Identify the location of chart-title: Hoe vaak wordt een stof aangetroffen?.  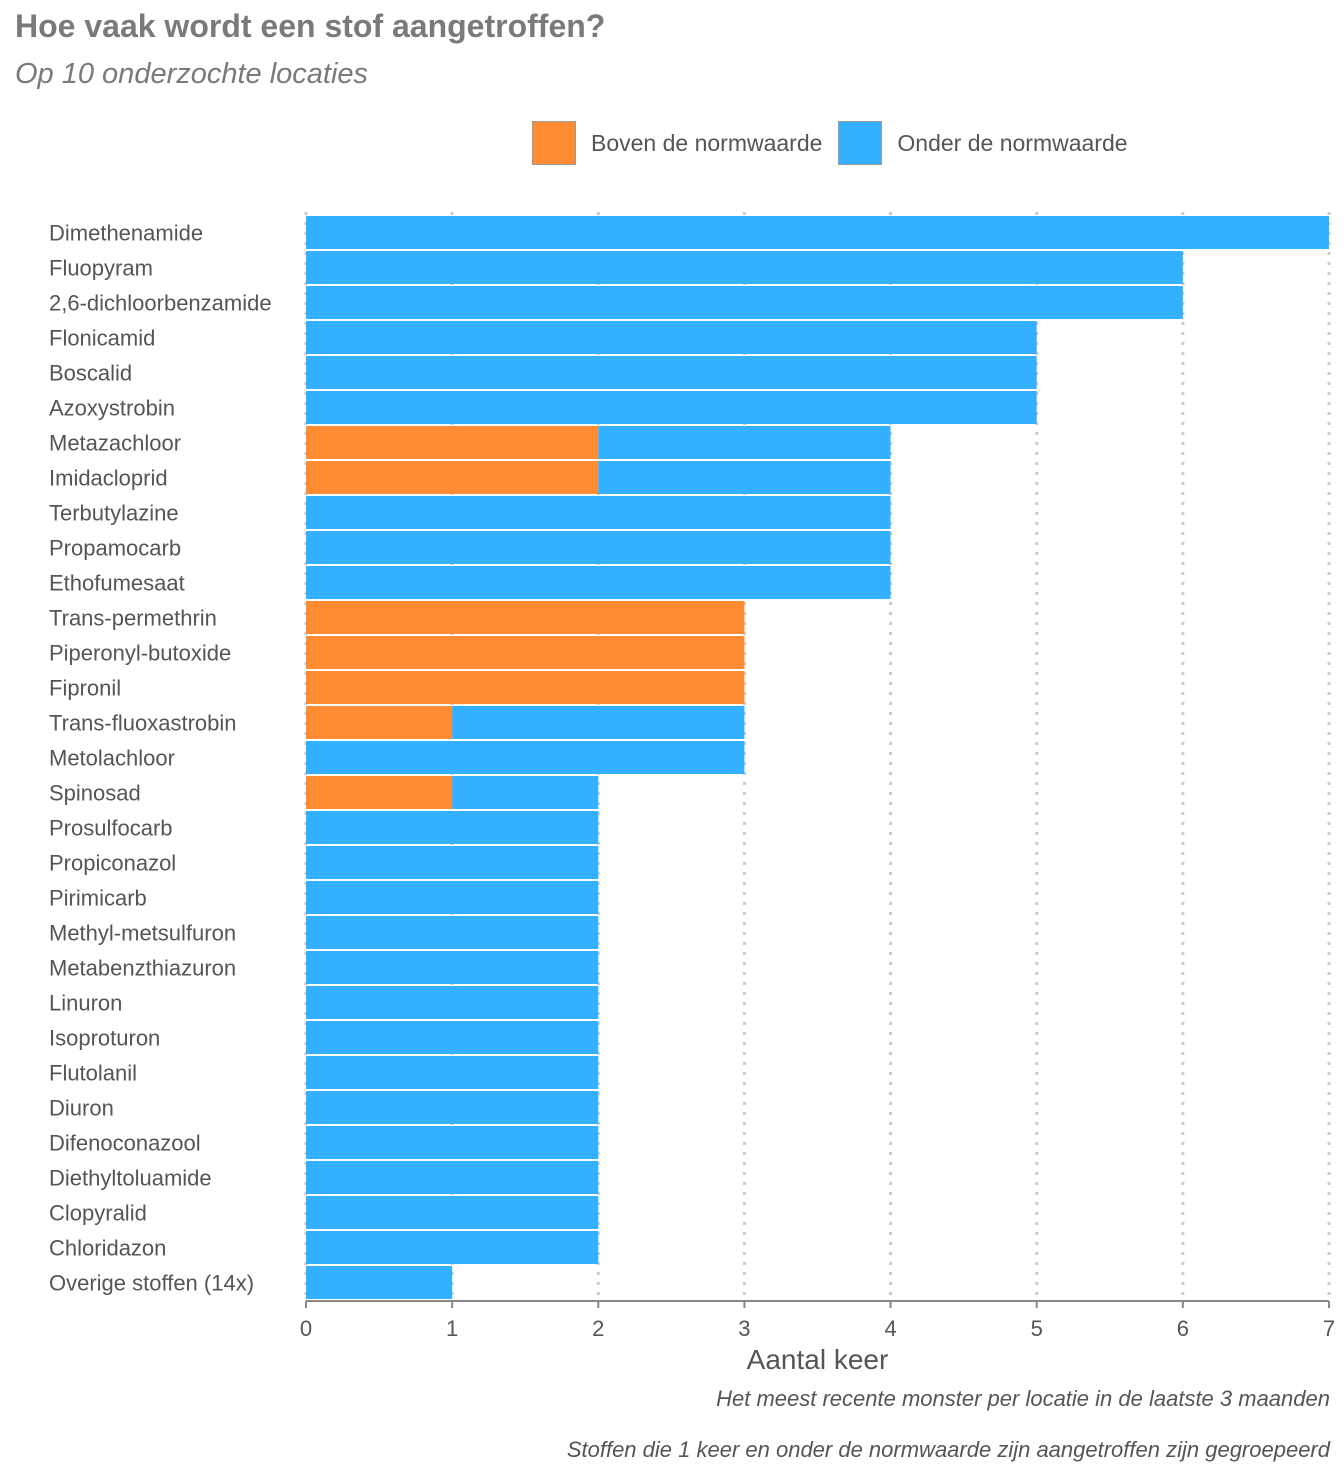
(310, 26).